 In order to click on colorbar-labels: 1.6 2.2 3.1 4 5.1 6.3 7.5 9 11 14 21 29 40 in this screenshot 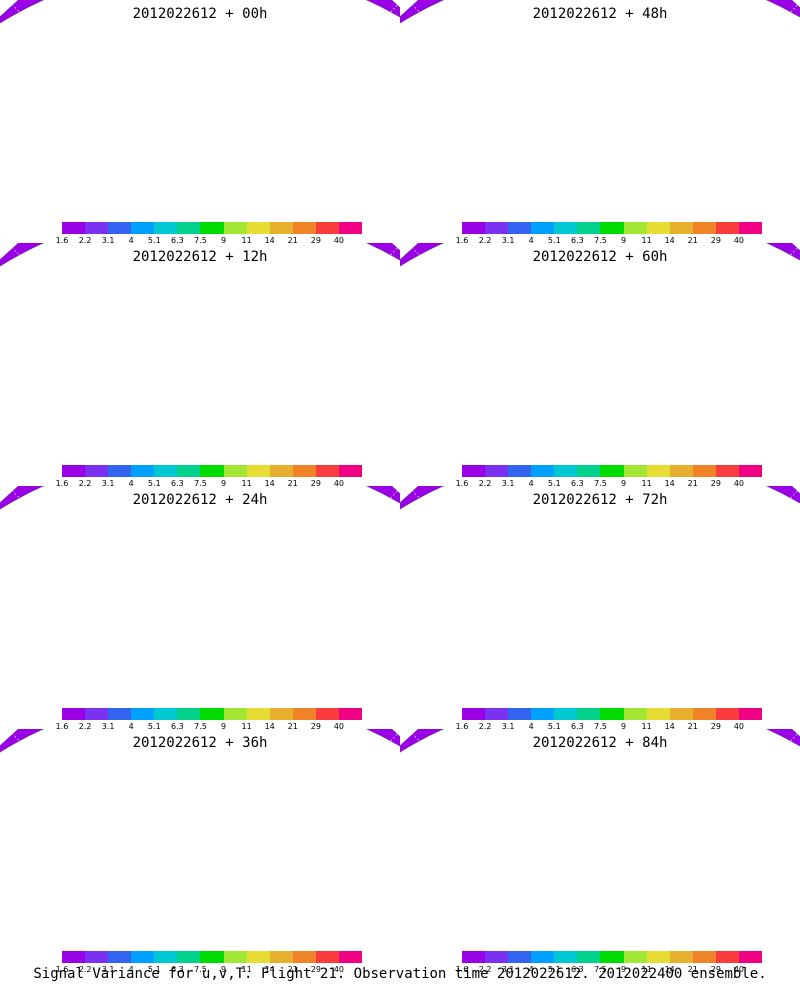, I will do `click(600, 241)`.